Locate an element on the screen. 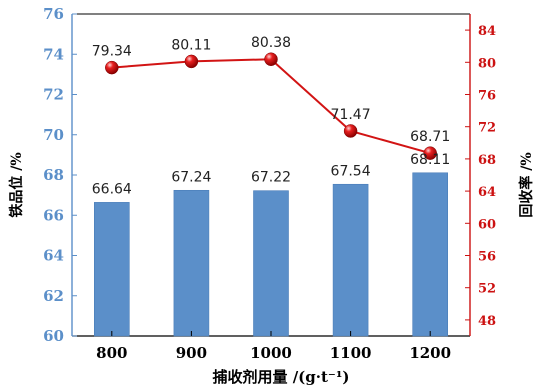 Image resolution: width=548 pixels, height=392 pixels. point-label-1000: 80.38 is located at coordinates (271, 43).